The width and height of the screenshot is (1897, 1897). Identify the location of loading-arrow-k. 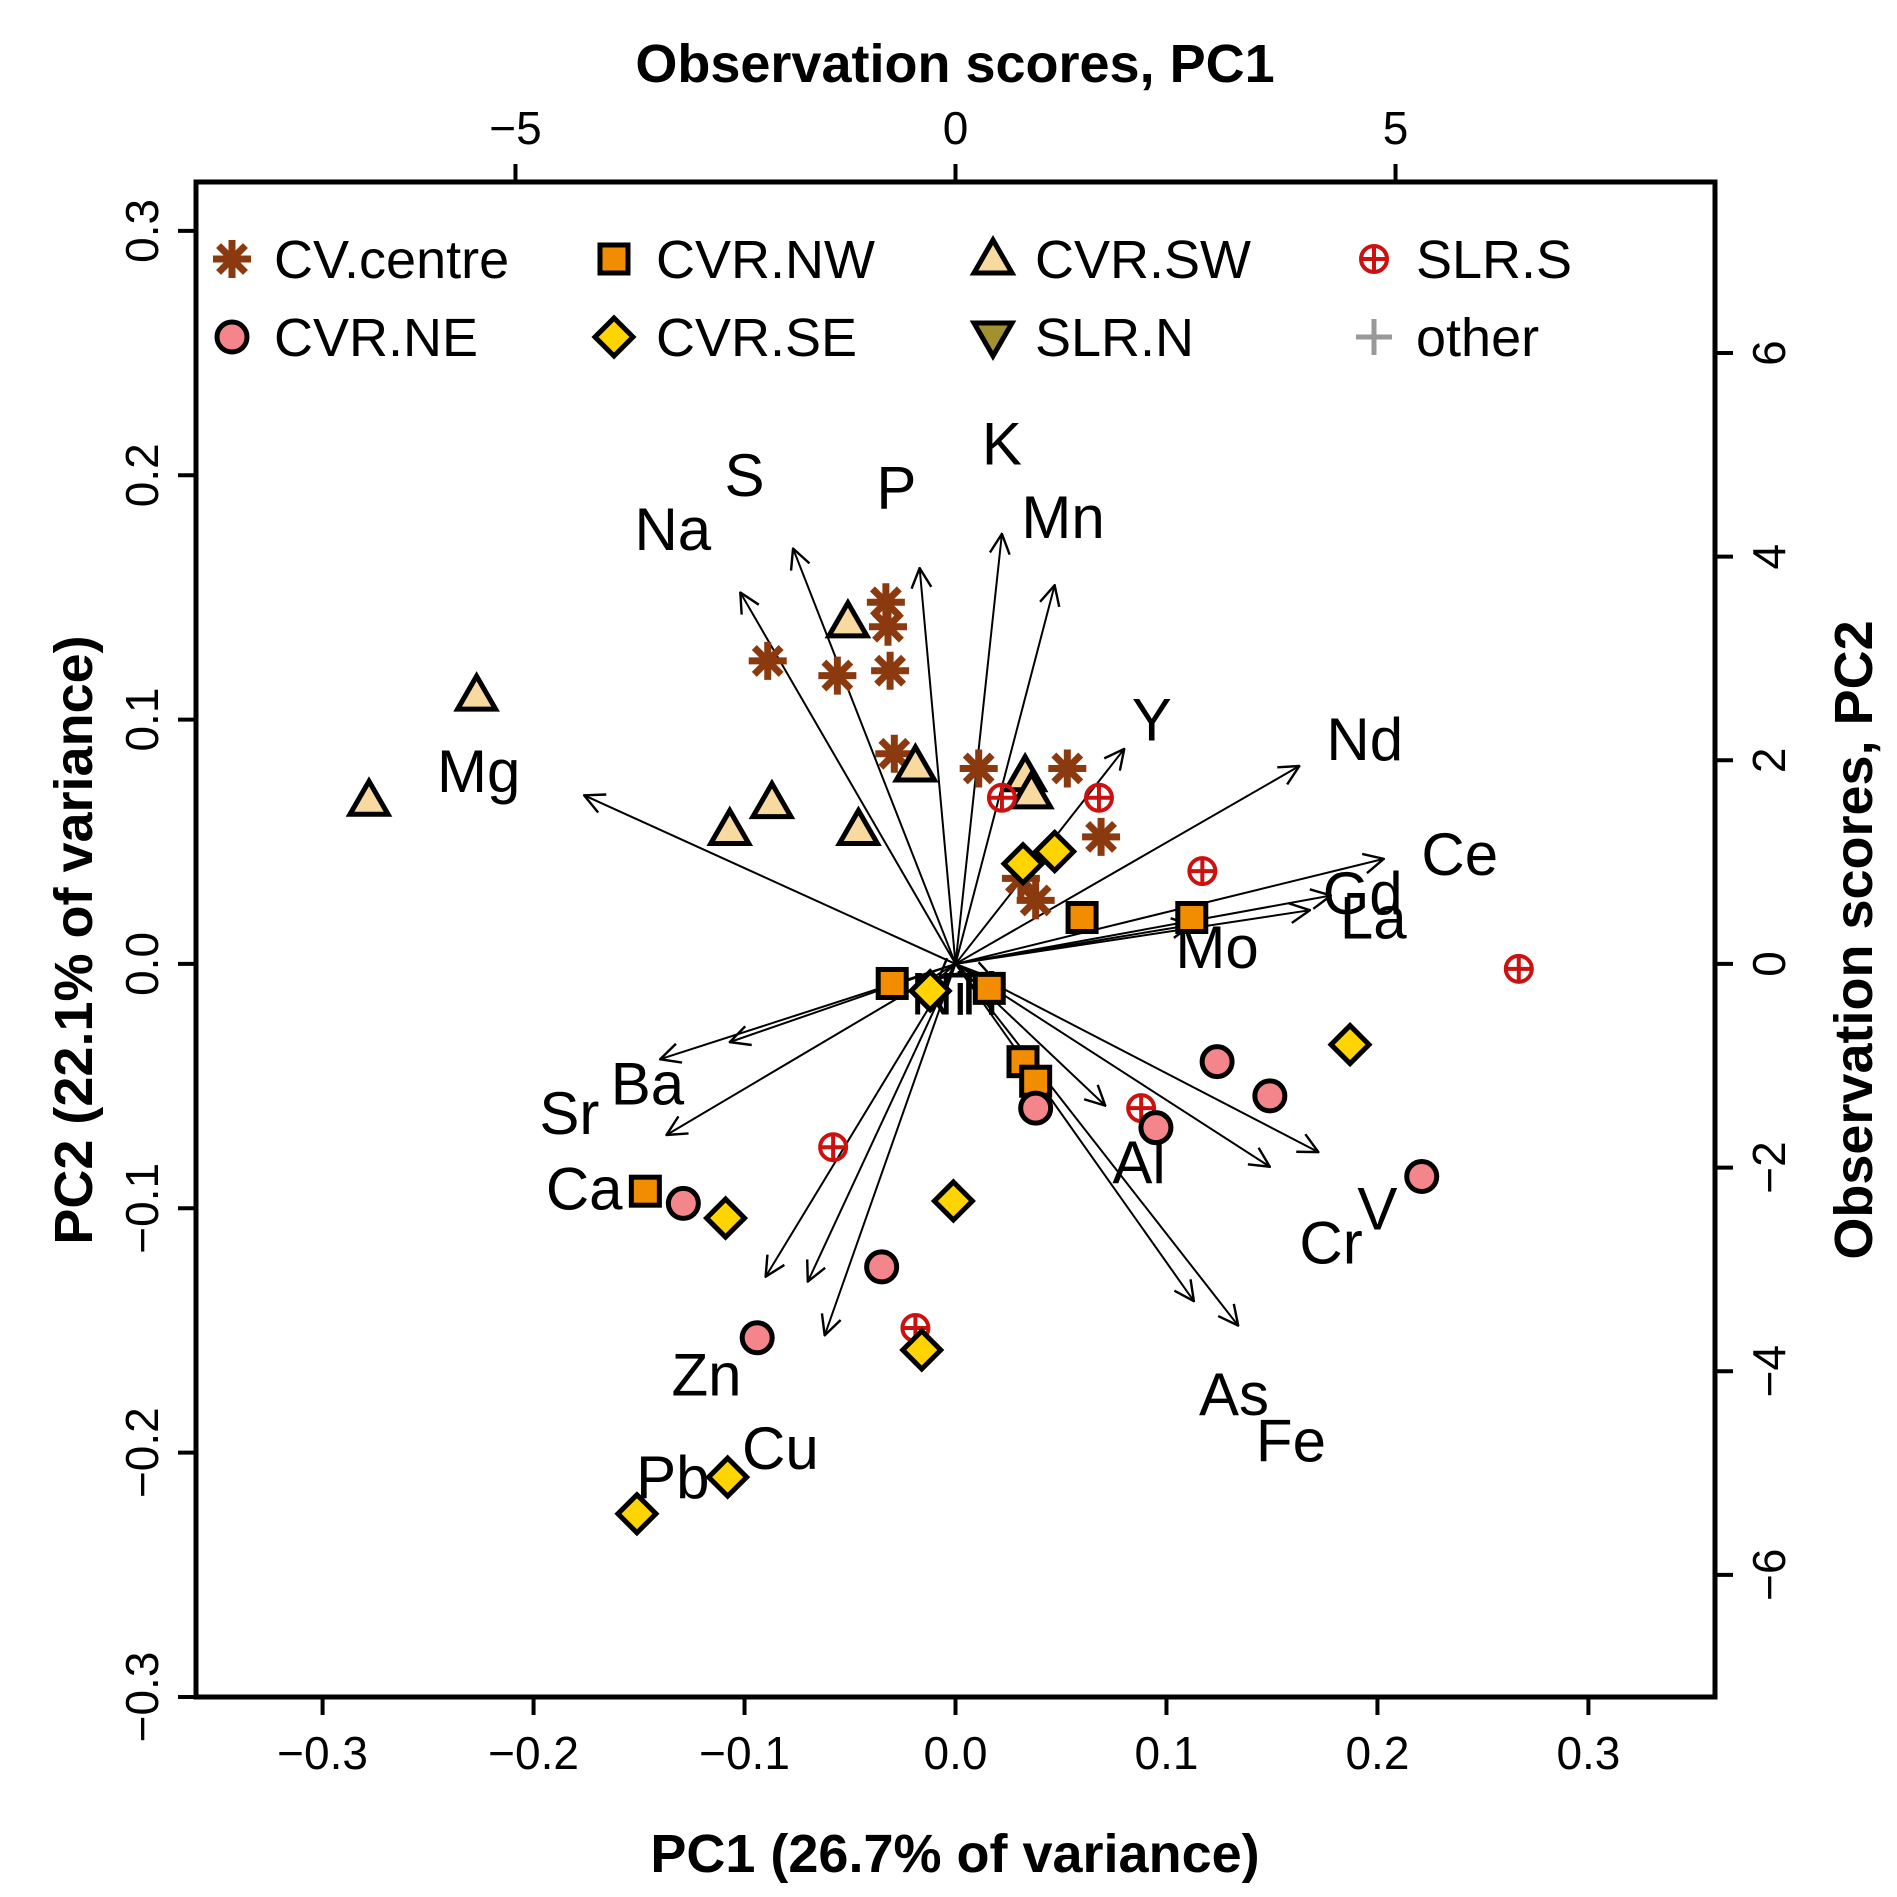
(978, 749).